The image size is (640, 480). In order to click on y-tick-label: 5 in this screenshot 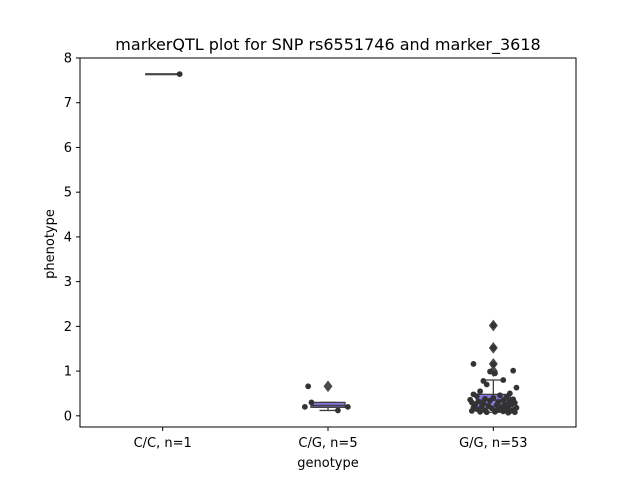, I will do `click(68, 193)`.